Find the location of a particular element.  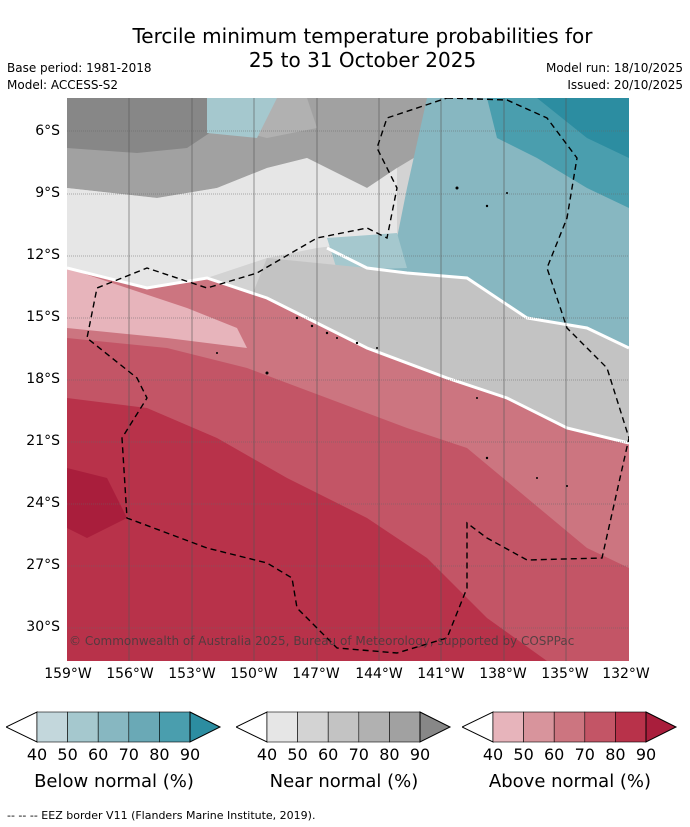

near-normal-mid-region is located at coordinates (438, 350).